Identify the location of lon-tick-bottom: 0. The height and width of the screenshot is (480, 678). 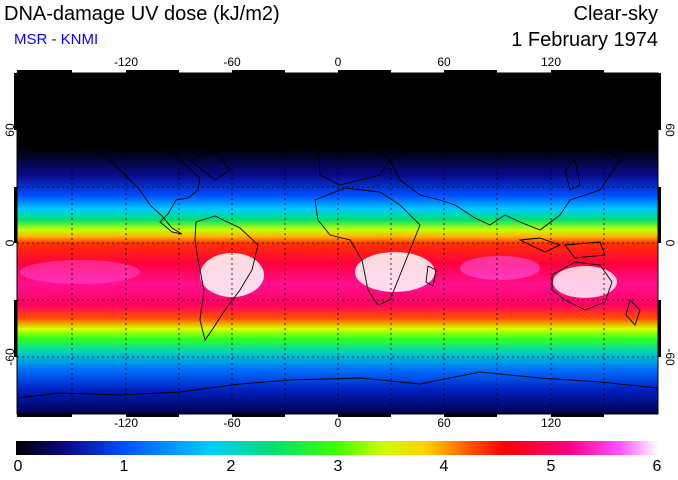
(338, 423).